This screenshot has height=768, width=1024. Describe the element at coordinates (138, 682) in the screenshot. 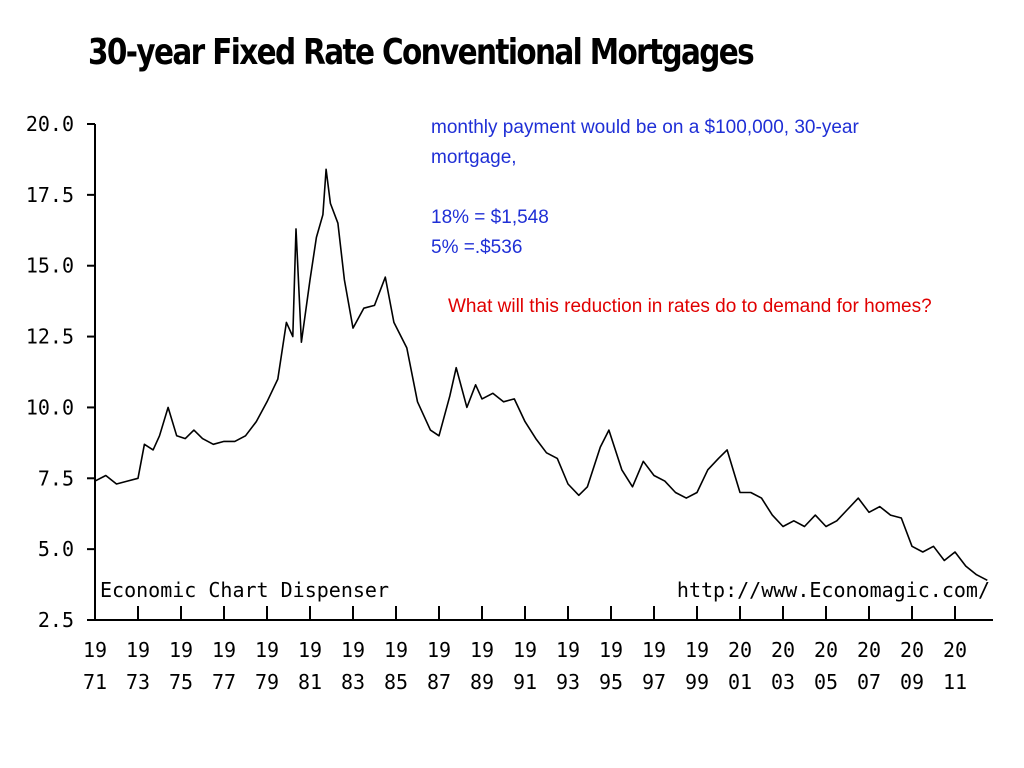

I see `x-tick-label-year: 73` at that location.